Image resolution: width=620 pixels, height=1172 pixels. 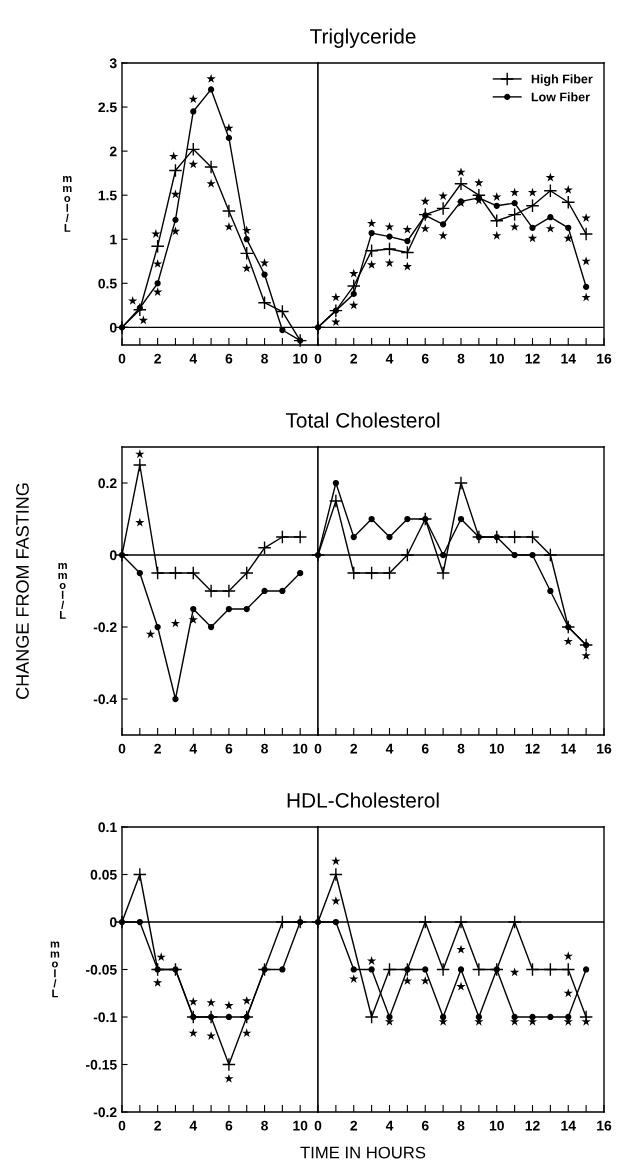 What do you see at coordinates (107, 483) in the screenshot?
I see `y-tick-label: 0.2` at bounding box center [107, 483].